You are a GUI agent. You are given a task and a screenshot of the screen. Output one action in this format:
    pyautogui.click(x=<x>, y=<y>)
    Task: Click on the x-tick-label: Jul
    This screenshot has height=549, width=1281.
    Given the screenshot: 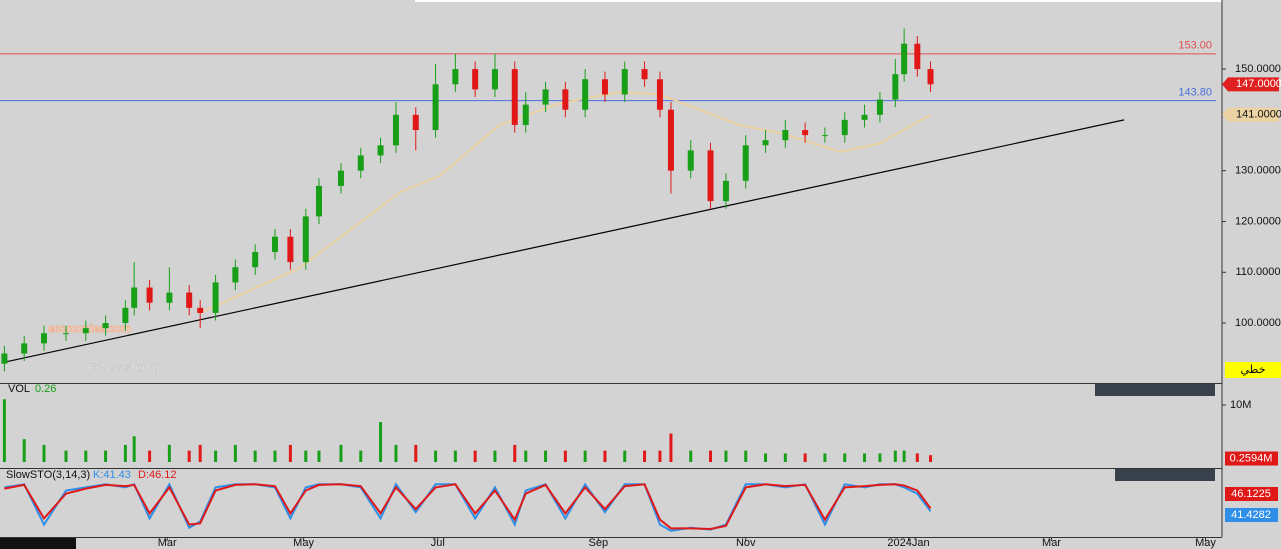 What is the action you would take?
    pyautogui.click(x=438, y=543)
    